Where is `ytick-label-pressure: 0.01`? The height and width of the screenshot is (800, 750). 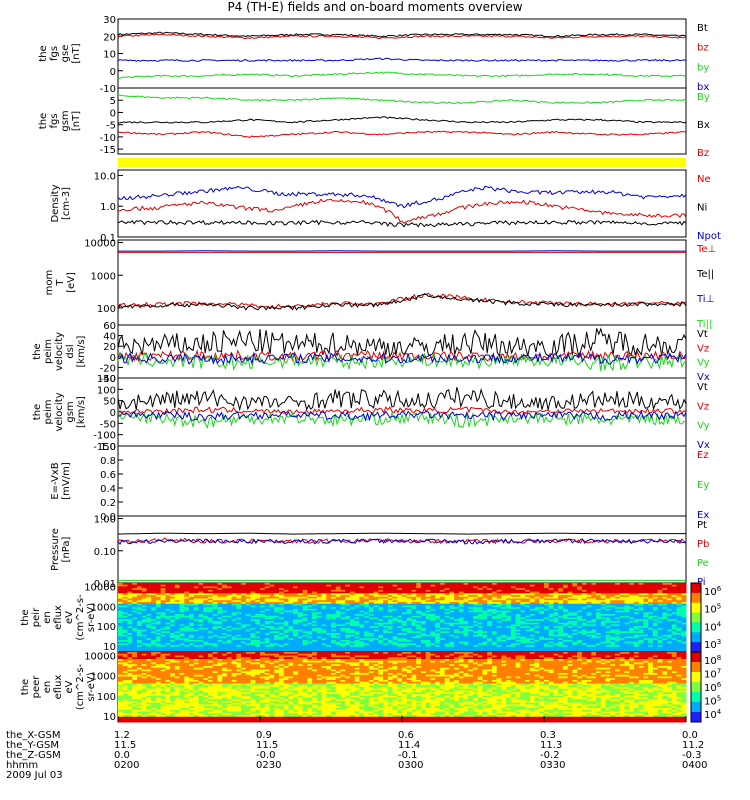 ytick-label-pressure: 0.01 is located at coordinates (105, 584).